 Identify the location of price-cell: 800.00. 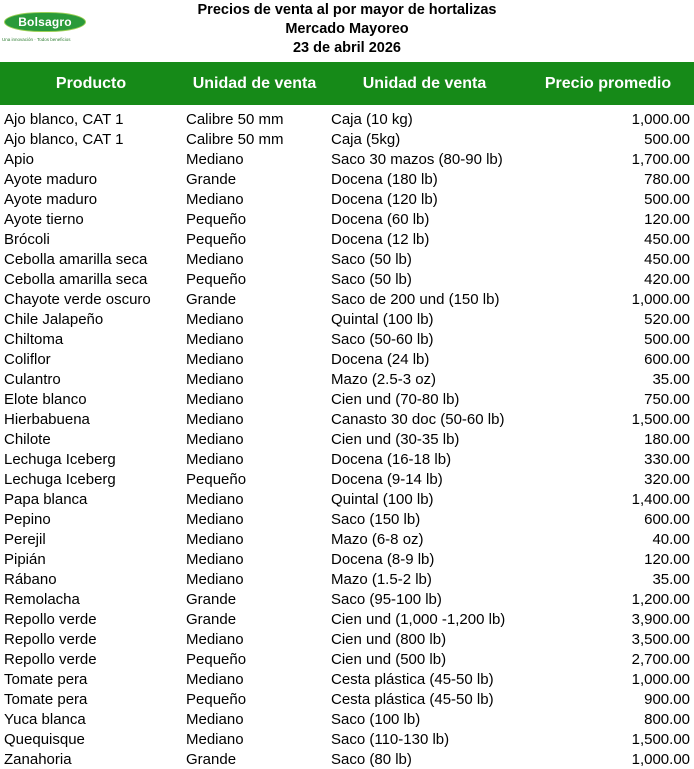
(667, 719).